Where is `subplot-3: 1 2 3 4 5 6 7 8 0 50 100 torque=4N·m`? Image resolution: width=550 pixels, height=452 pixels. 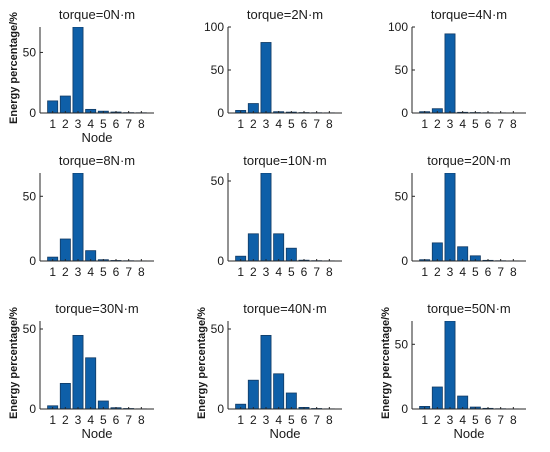
subplot-3: 1 2 3 4 5 6 7 8 0 50 100 torque=4N·m is located at coordinates (457, 69).